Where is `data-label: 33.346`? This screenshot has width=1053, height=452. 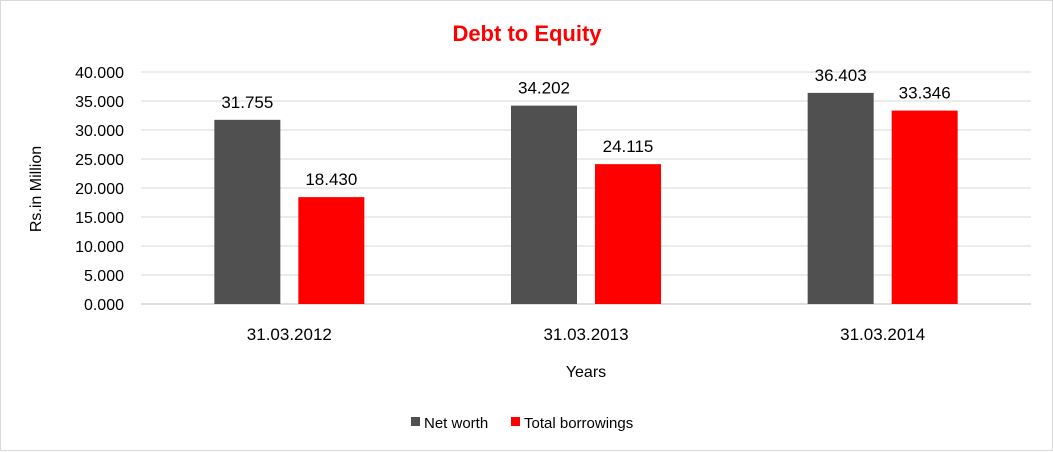 data-label: 33.346 is located at coordinates (925, 93).